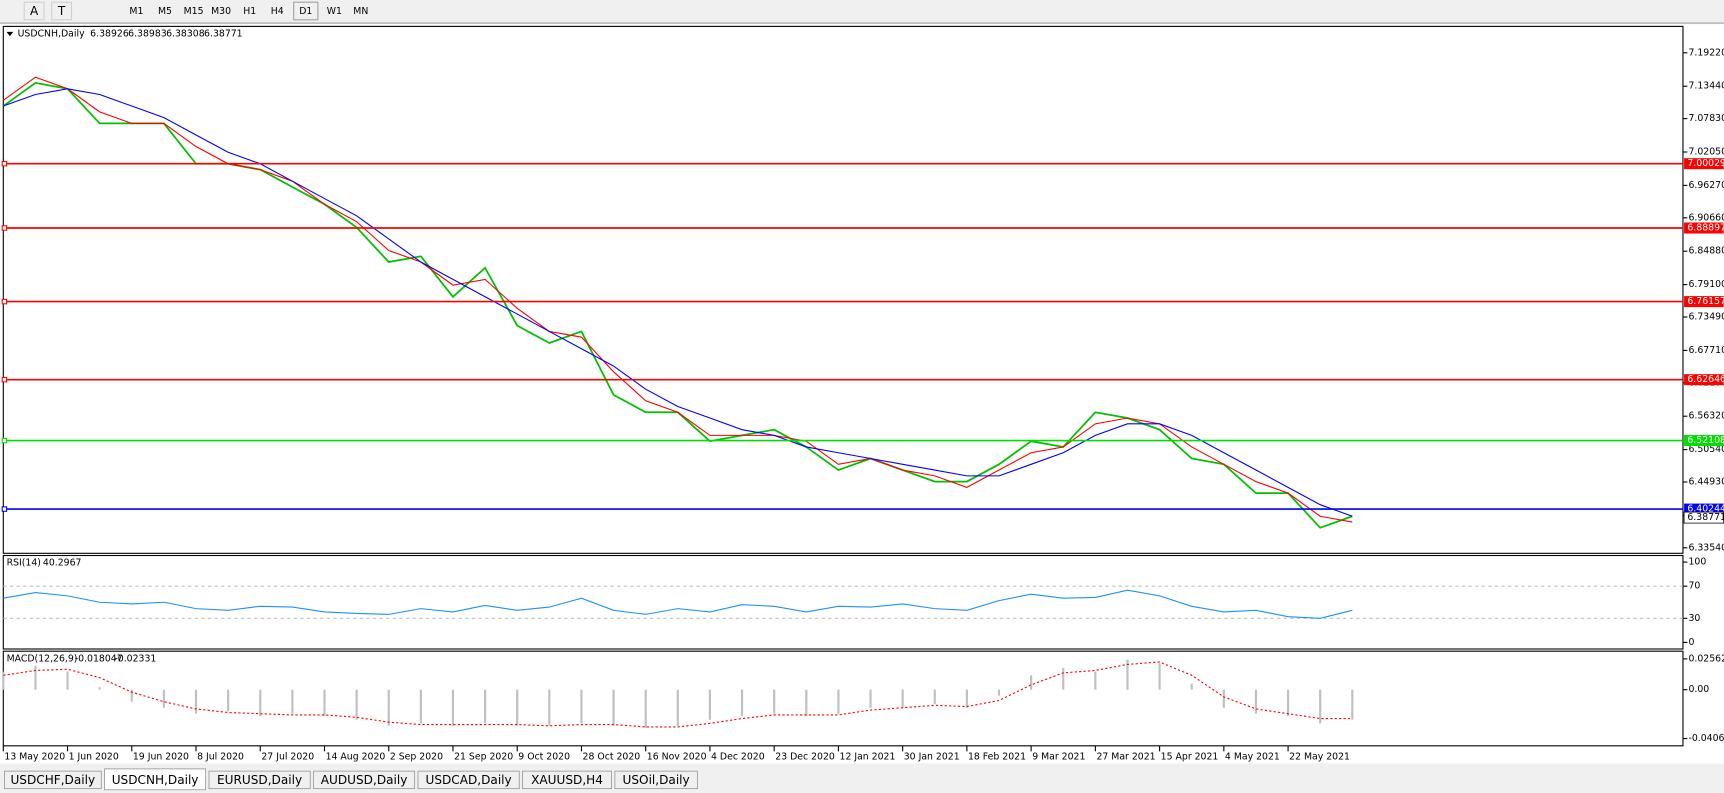  Describe the element at coordinates (843, 602) in the screenshot. I see `rsi-panel` at that location.